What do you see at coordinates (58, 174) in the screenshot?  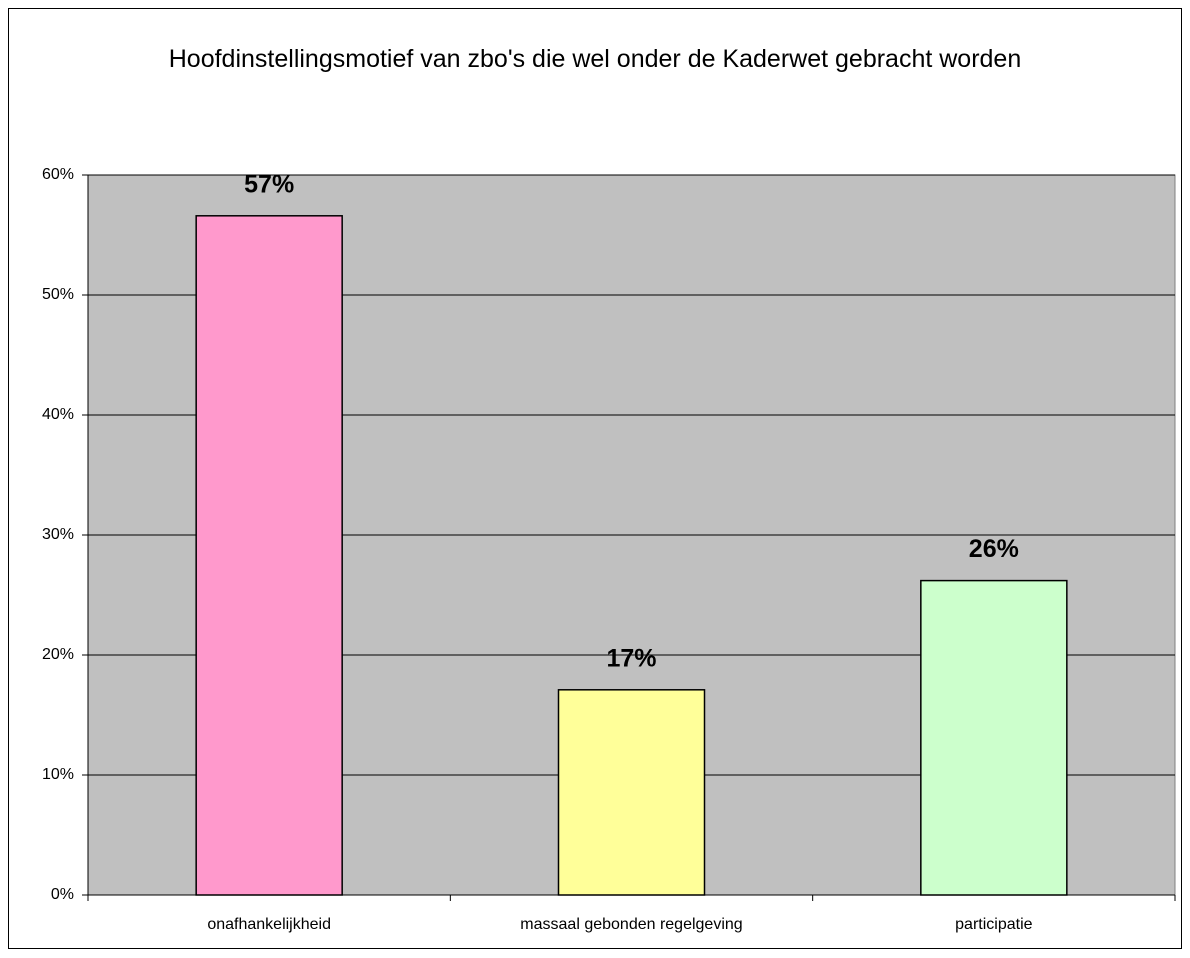 I see `y-tick-label: 60%` at bounding box center [58, 174].